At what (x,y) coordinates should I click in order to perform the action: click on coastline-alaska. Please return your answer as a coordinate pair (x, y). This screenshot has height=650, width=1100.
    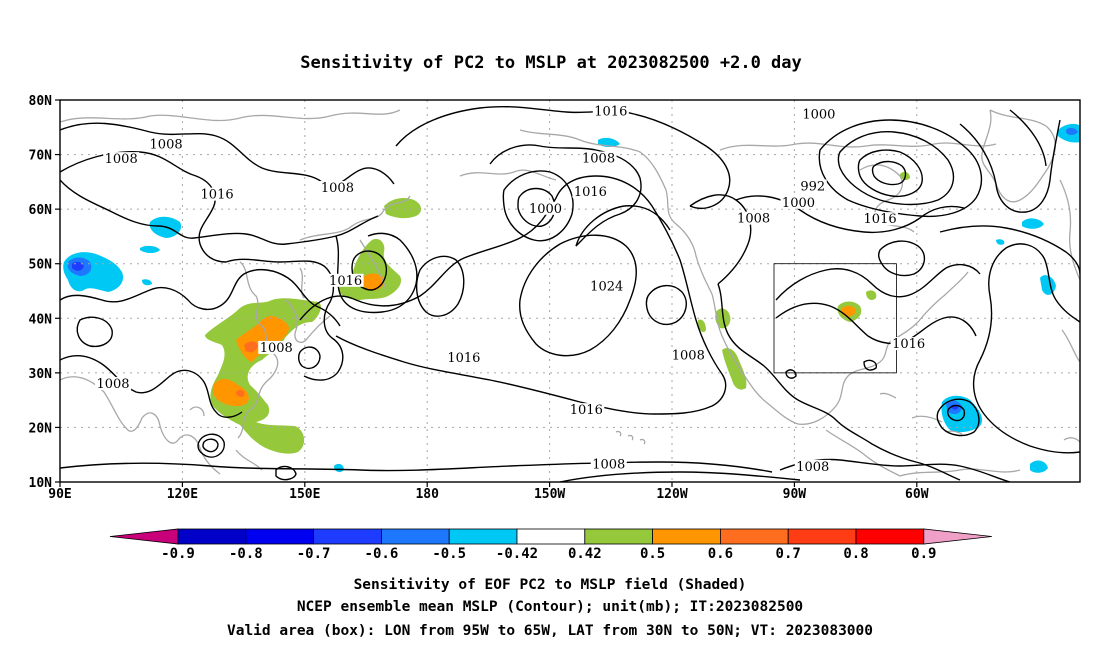
    Looking at the image, I should click on (616, 212).